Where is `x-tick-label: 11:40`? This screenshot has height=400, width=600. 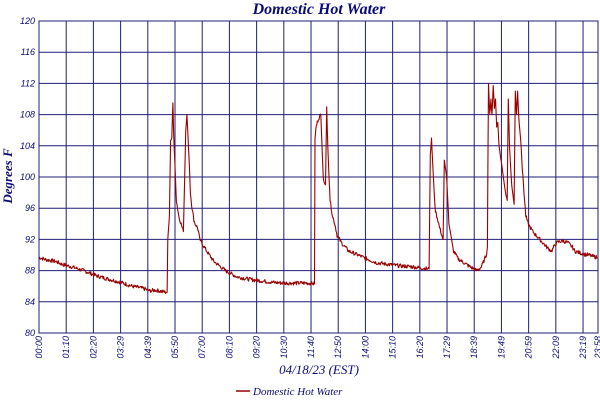 x-tick-label: 11:40 is located at coordinates (311, 347).